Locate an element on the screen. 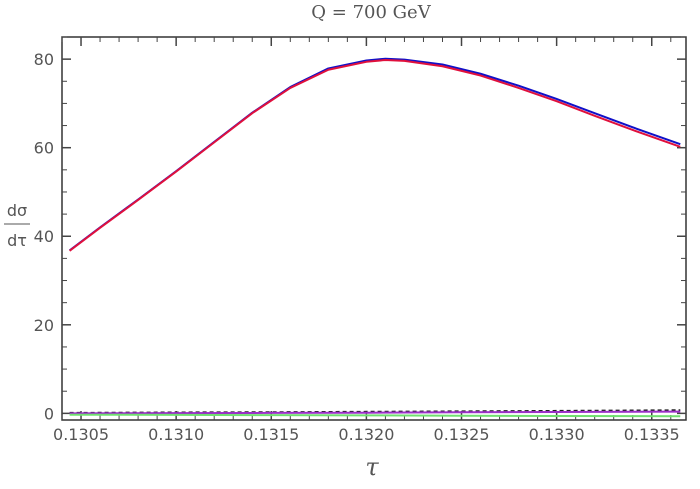  y-tick-label: 40 is located at coordinates (44, 236).